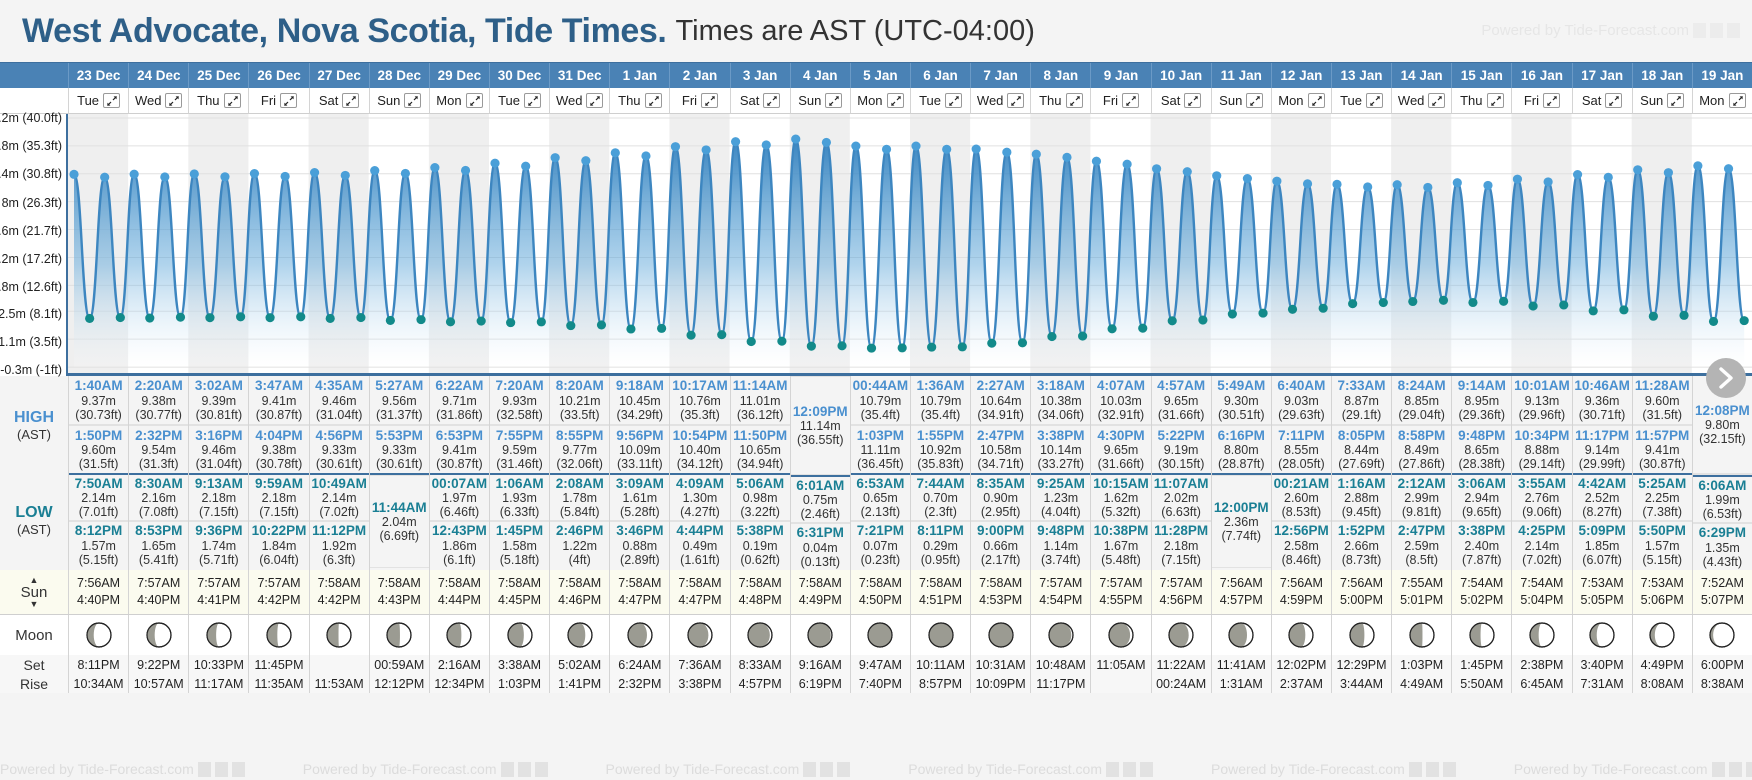 The image size is (1752, 780). I want to click on date-header-cell: 27 Dec, so click(338, 75).